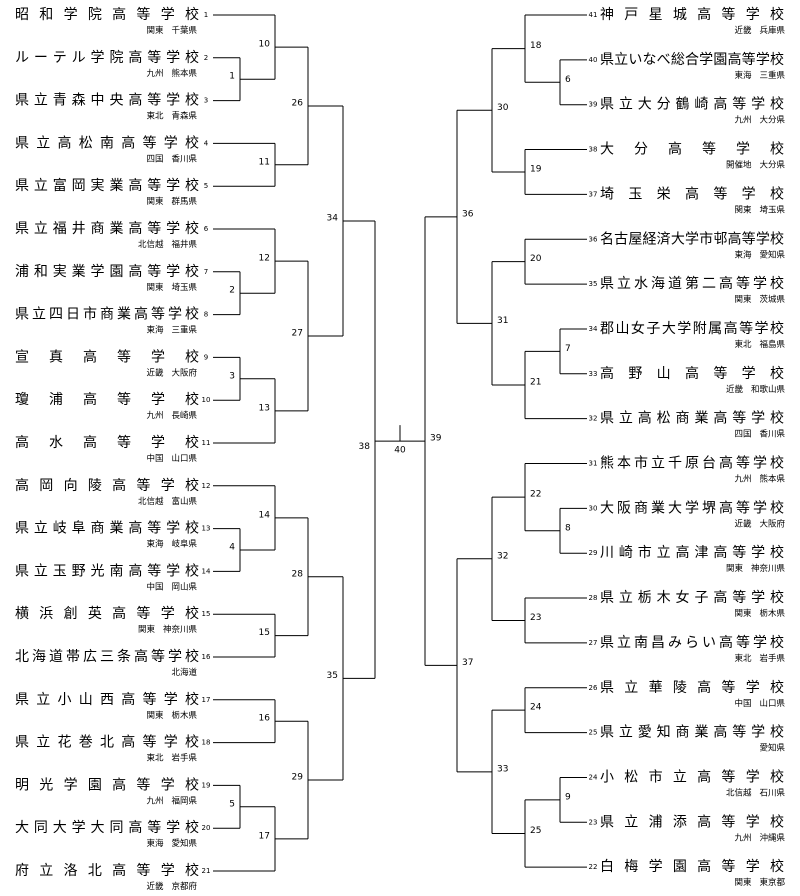  I want to click on team-region: 近畿 兵庫県, so click(759, 30).